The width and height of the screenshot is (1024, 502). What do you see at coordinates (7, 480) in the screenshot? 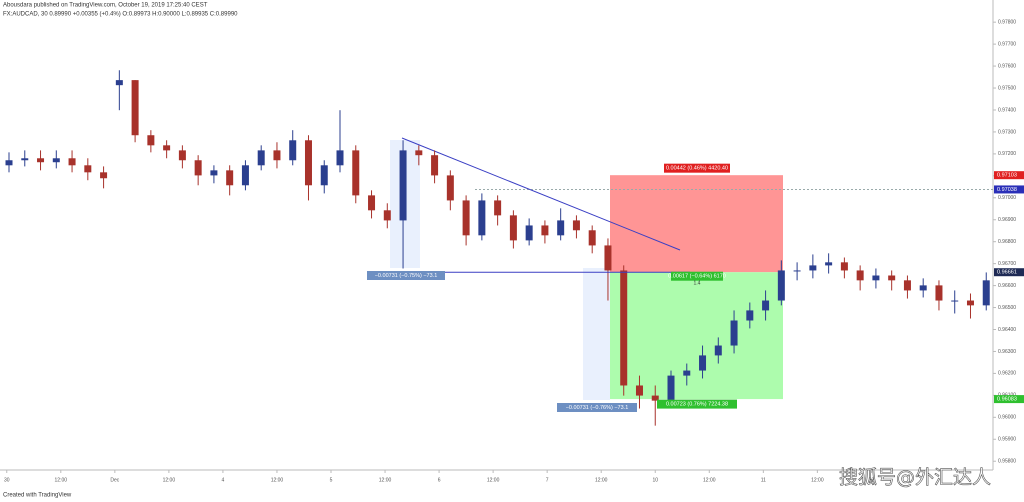
I see `x-tick-label: 30` at bounding box center [7, 480].